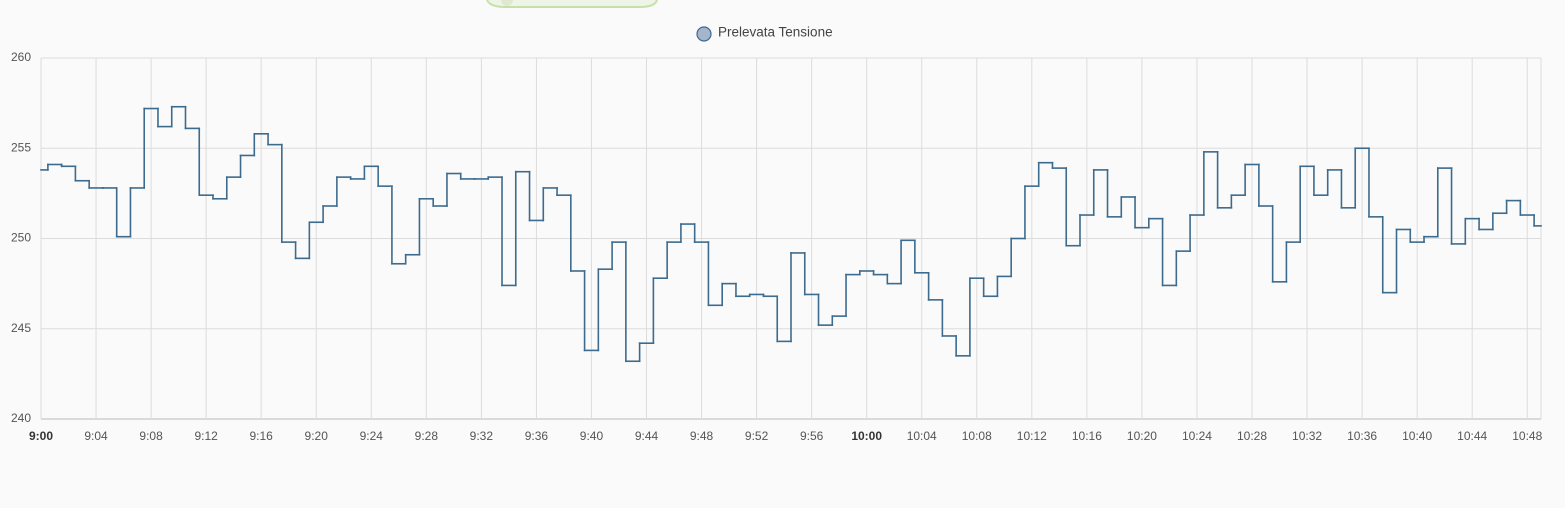 The image size is (1565, 508). I want to click on legend-label: Prelevata Tensione, so click(775, 32).